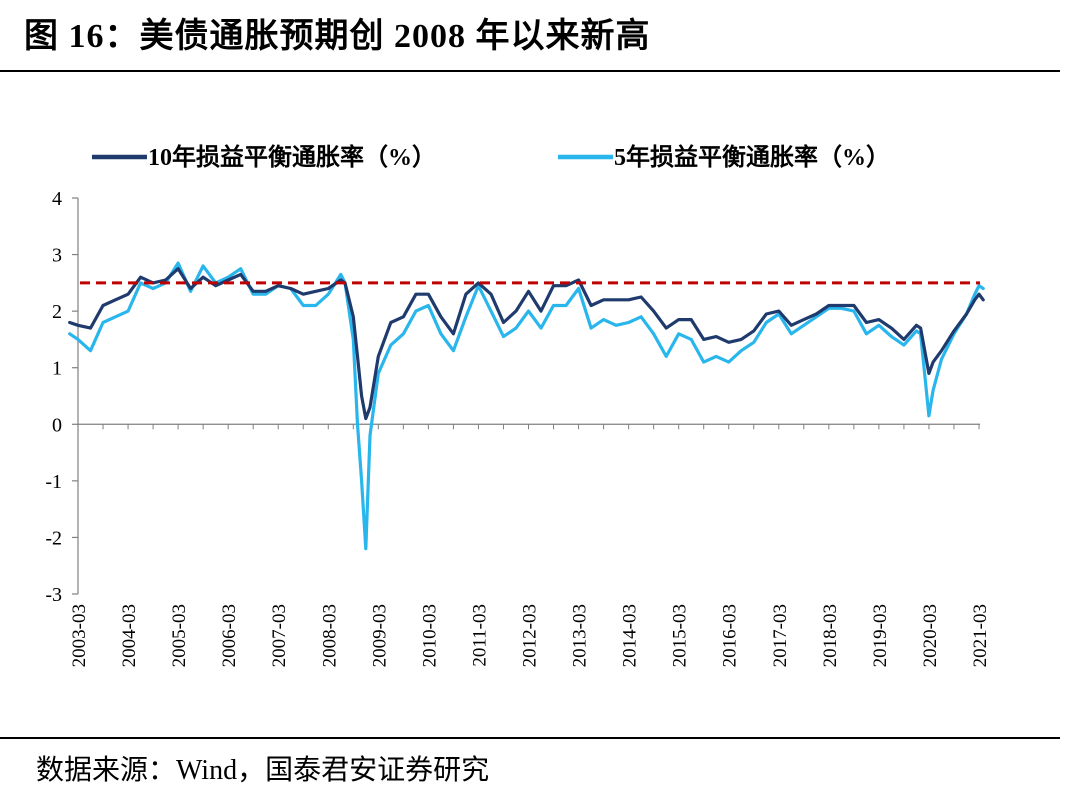  What do you see at coordinates (530, 738) in the screenshot?
I see `source-divider` at bounding box center [530, 738].